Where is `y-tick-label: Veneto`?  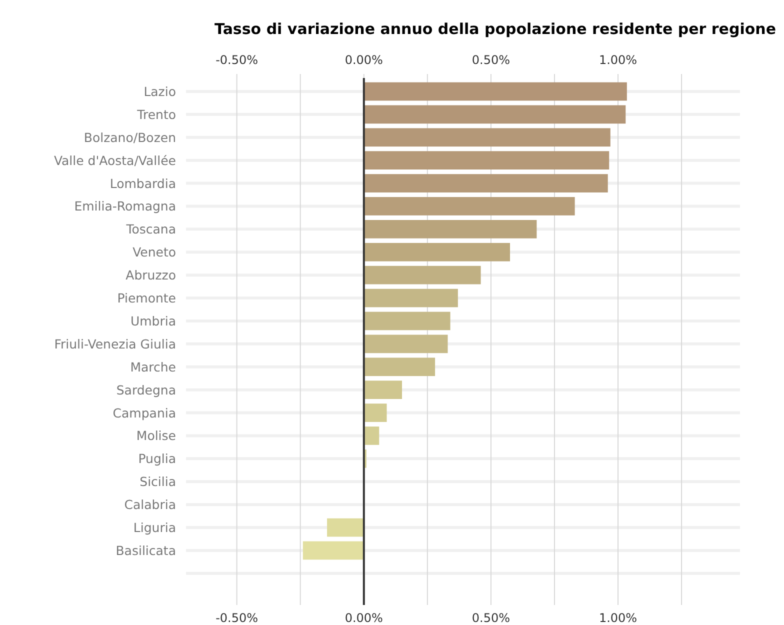
y-tick-label: Veneto is located at coordinates (154, 252).